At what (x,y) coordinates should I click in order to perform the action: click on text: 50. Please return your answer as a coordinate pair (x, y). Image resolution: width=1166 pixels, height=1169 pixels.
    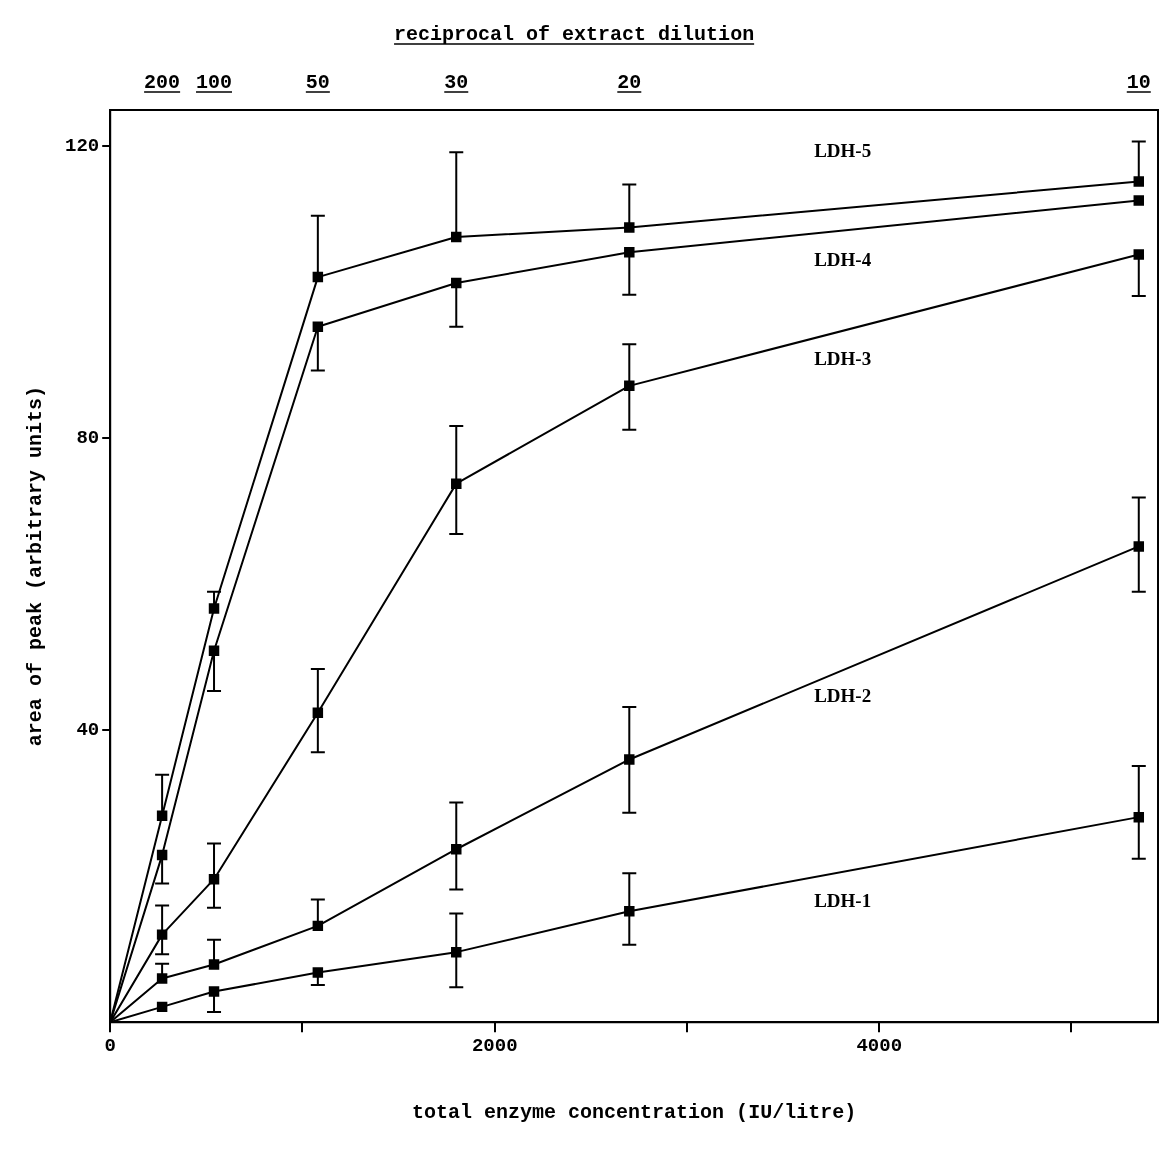
    Looking at the image, I should click on (317, 82).